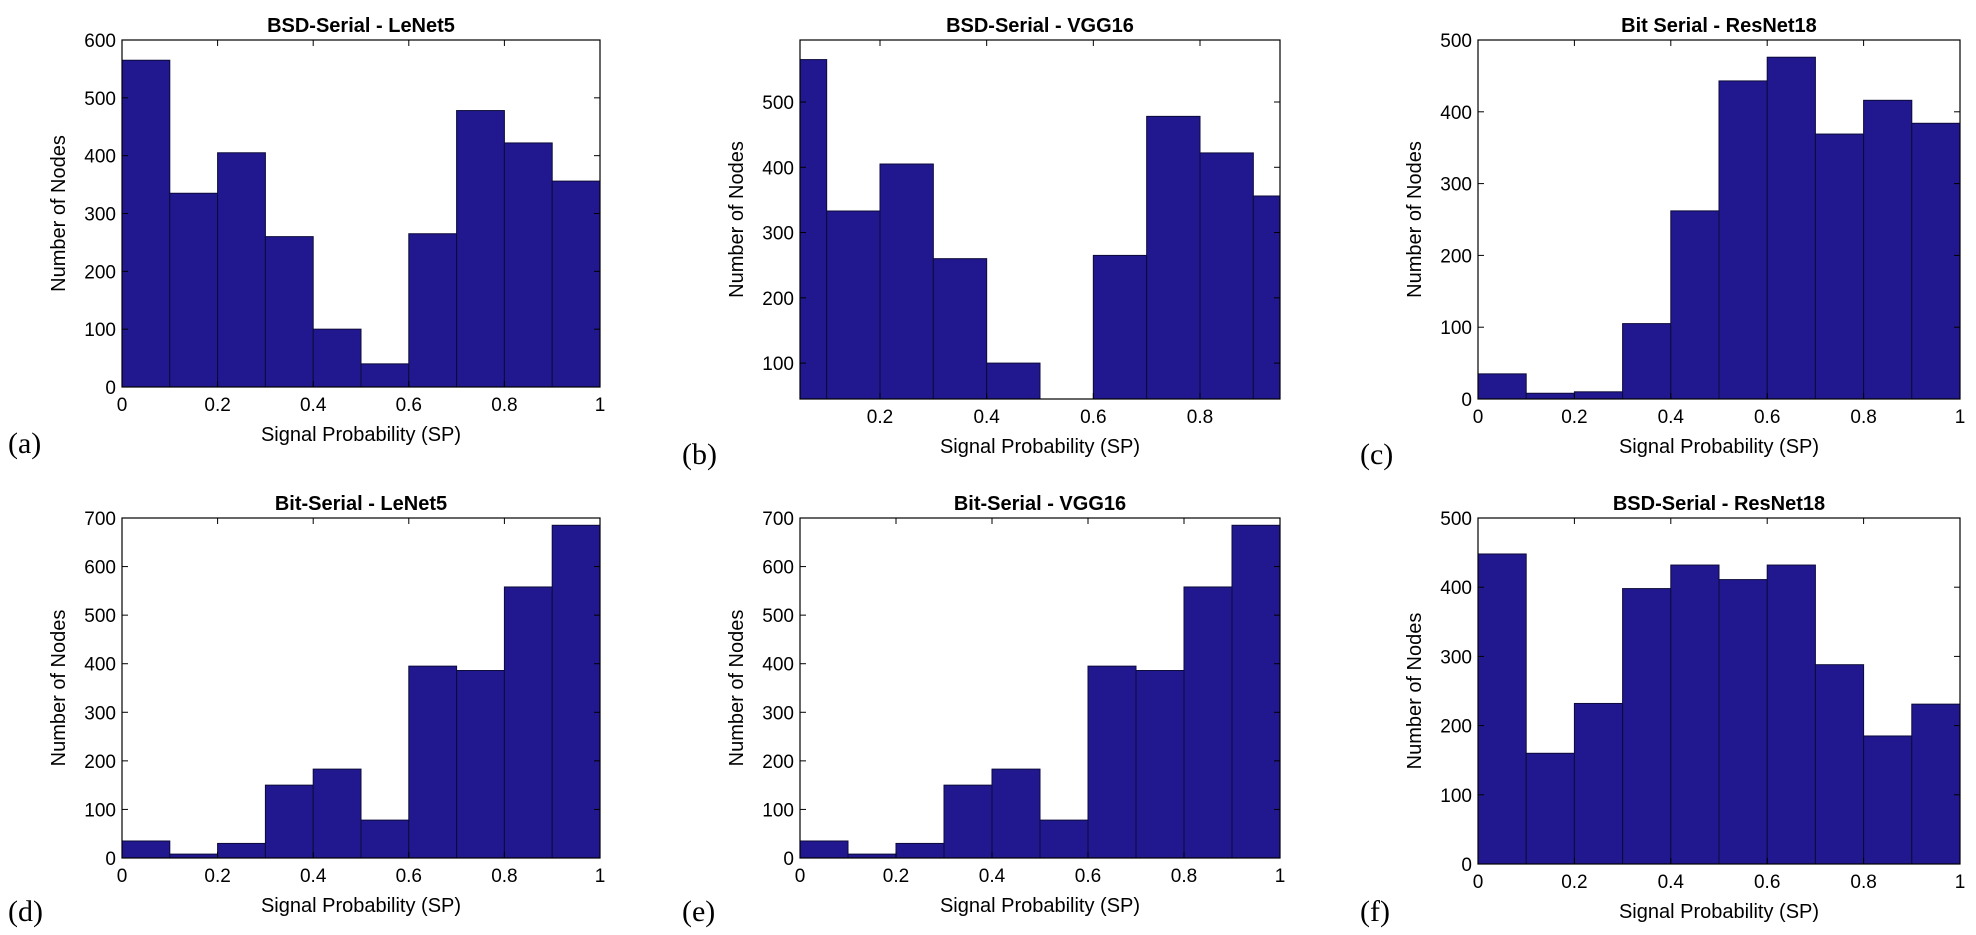 This screenshot has height=935, width=1976. Describe the element at coordinates (1375, 911) in the screenshot. I see `panel-label: (f)` at that location.